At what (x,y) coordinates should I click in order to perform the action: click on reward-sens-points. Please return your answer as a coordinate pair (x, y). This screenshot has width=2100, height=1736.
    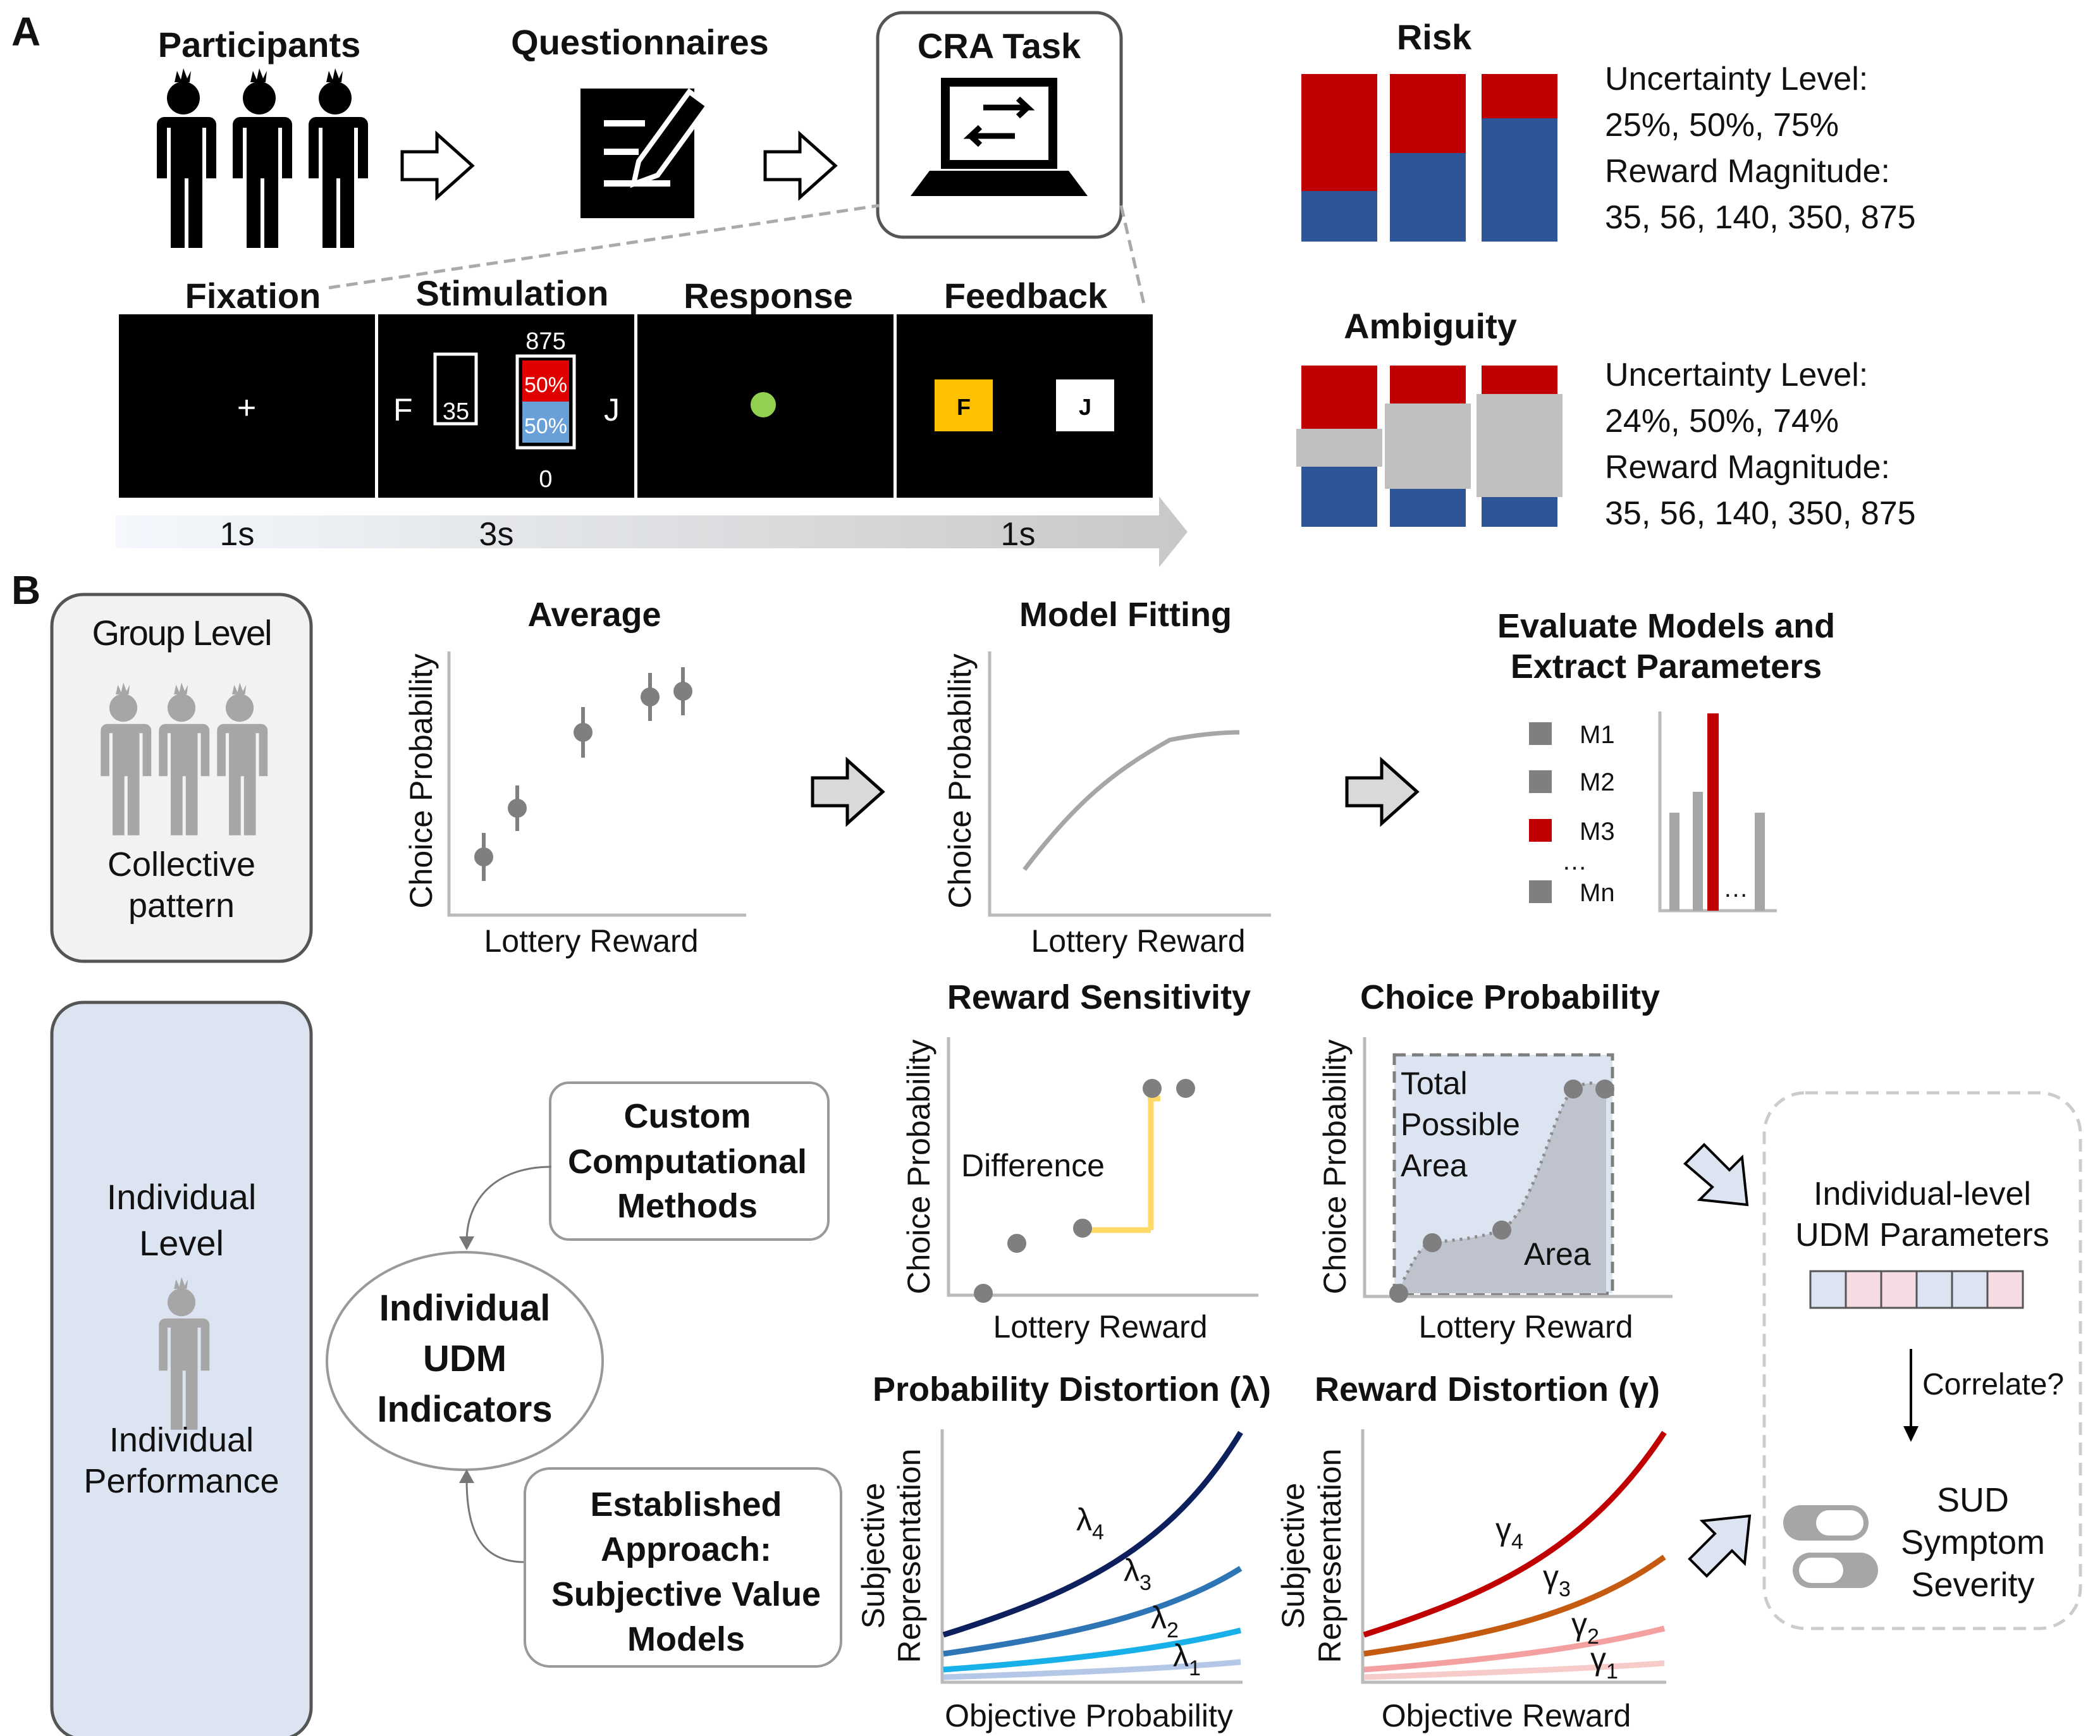
    Looking at the image, I should click on (1084, 1191).